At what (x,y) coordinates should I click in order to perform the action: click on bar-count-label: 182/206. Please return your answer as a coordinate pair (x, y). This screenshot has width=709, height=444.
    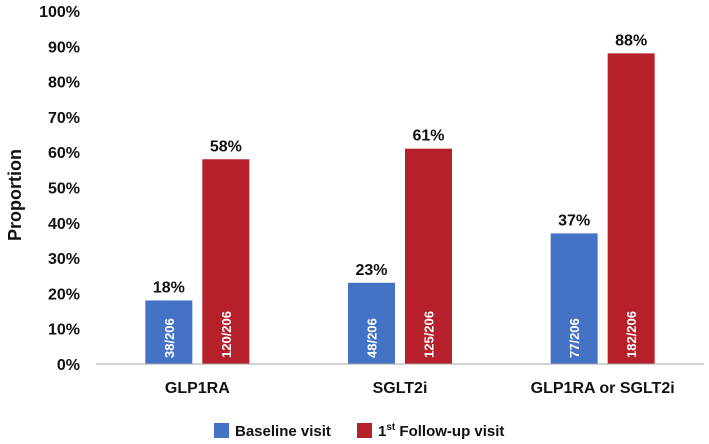
    Looking at the image, I should click on (631, 334).